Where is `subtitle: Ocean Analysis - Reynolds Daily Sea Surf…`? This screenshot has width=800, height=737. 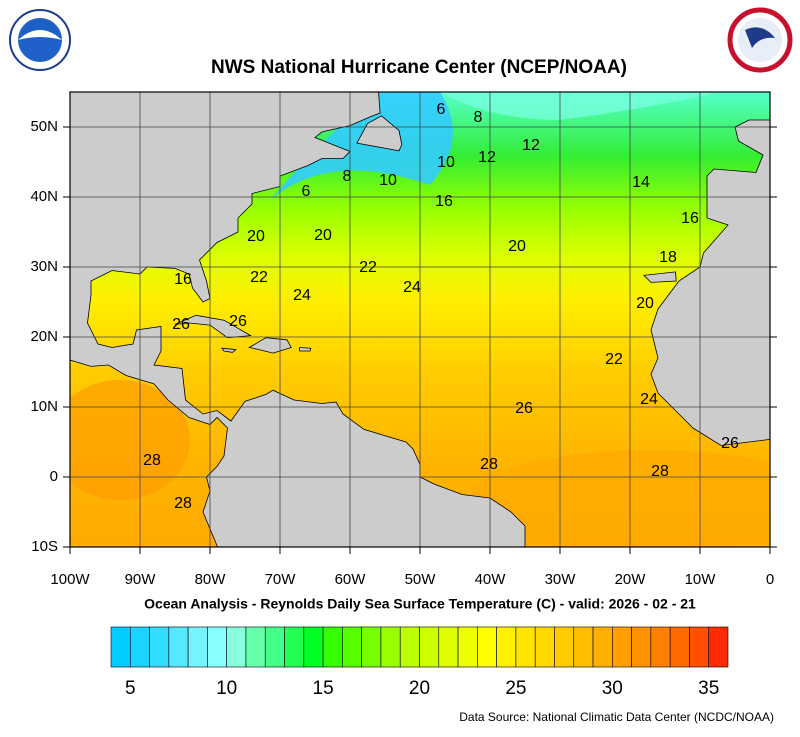 subtitle: Ocean Analysis - Reynolds Daily Sea Surf… is located at coordinates (420, 604).